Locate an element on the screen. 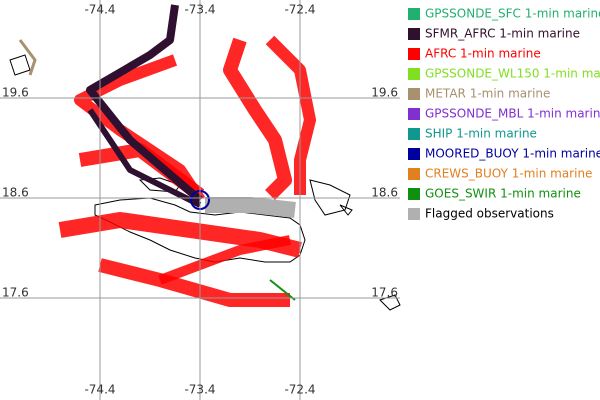  legend-label: MOORED_BUOY 1-min marine is located at coordinates (512, 154).